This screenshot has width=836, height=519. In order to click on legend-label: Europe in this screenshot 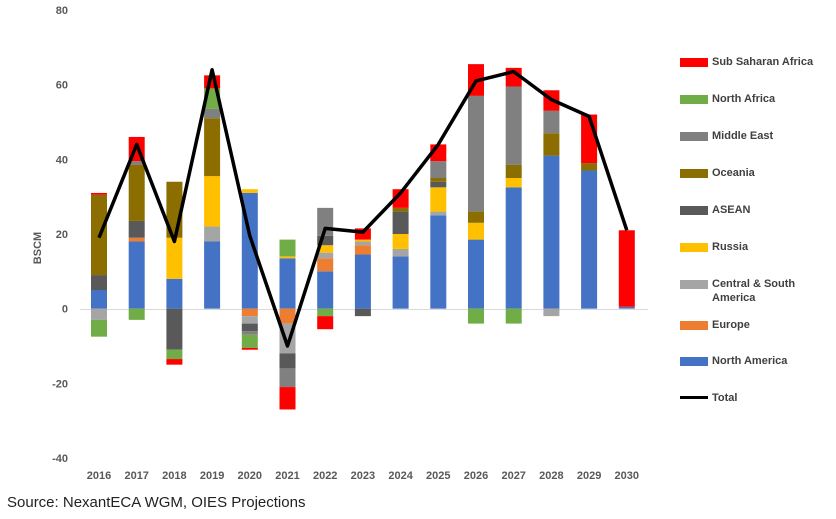, I will do `click(731, 325)`.